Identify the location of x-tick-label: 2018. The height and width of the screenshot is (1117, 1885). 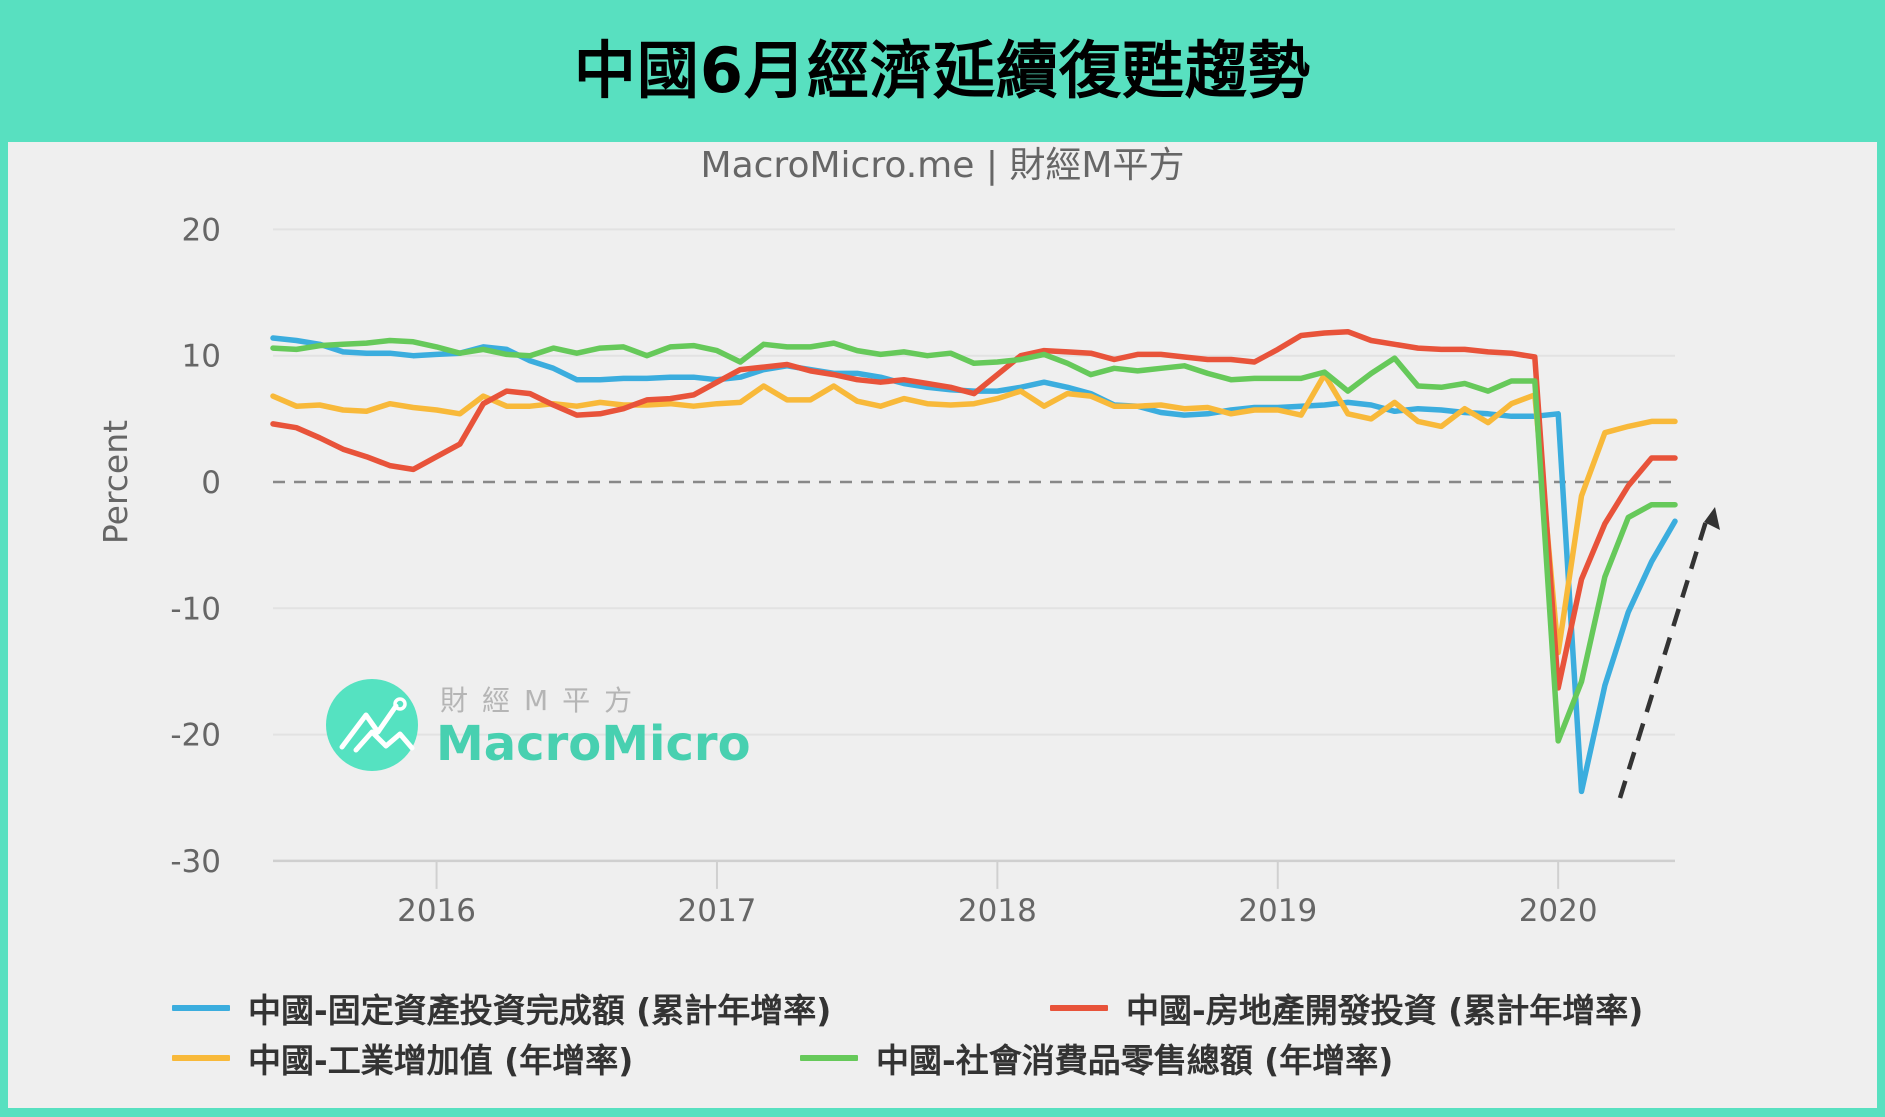
(997, 911).